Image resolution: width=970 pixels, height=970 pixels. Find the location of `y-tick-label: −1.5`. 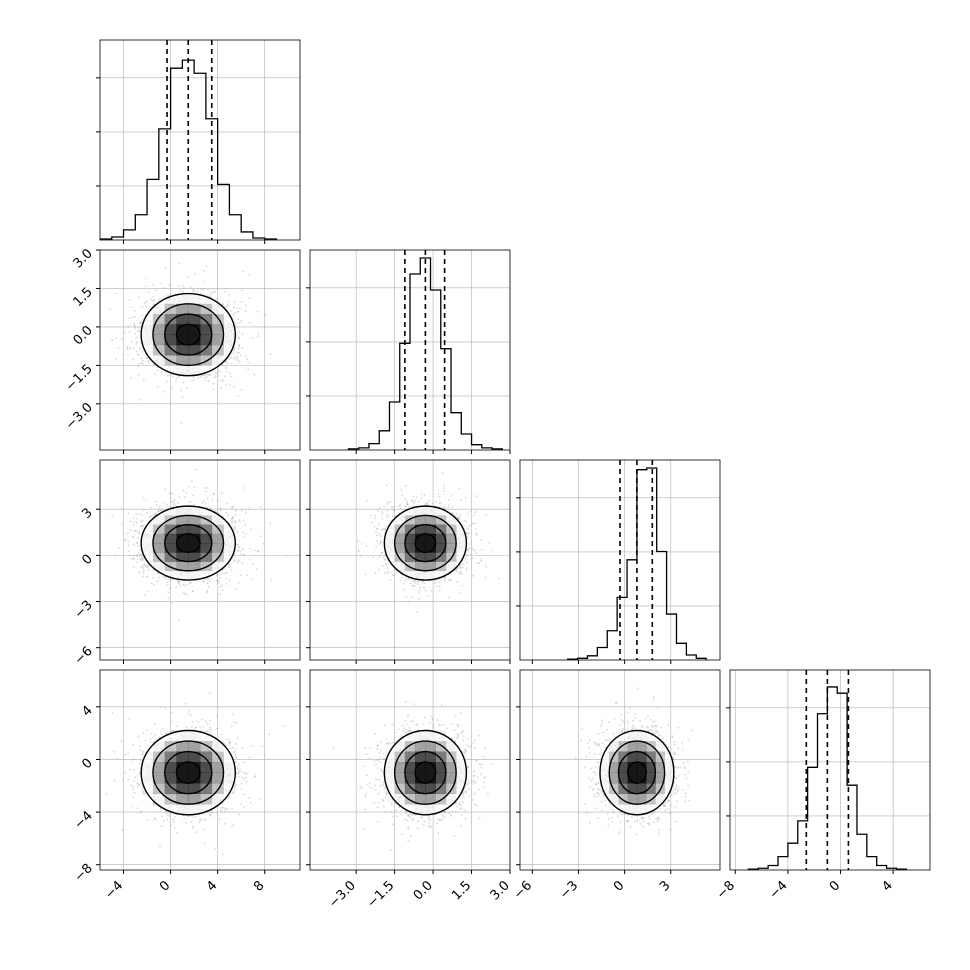

y-tick-label: −1.5 is located at coordinates (79, 378).